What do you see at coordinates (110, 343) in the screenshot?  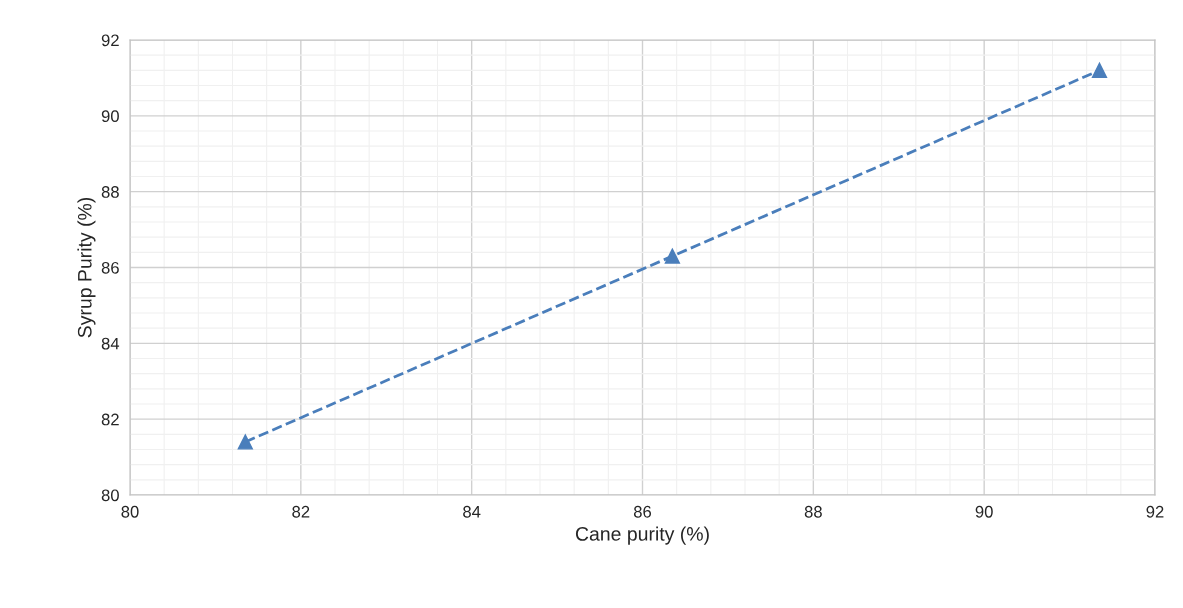 I see `y-tick-label: 84` at bounding box center [110, 343].